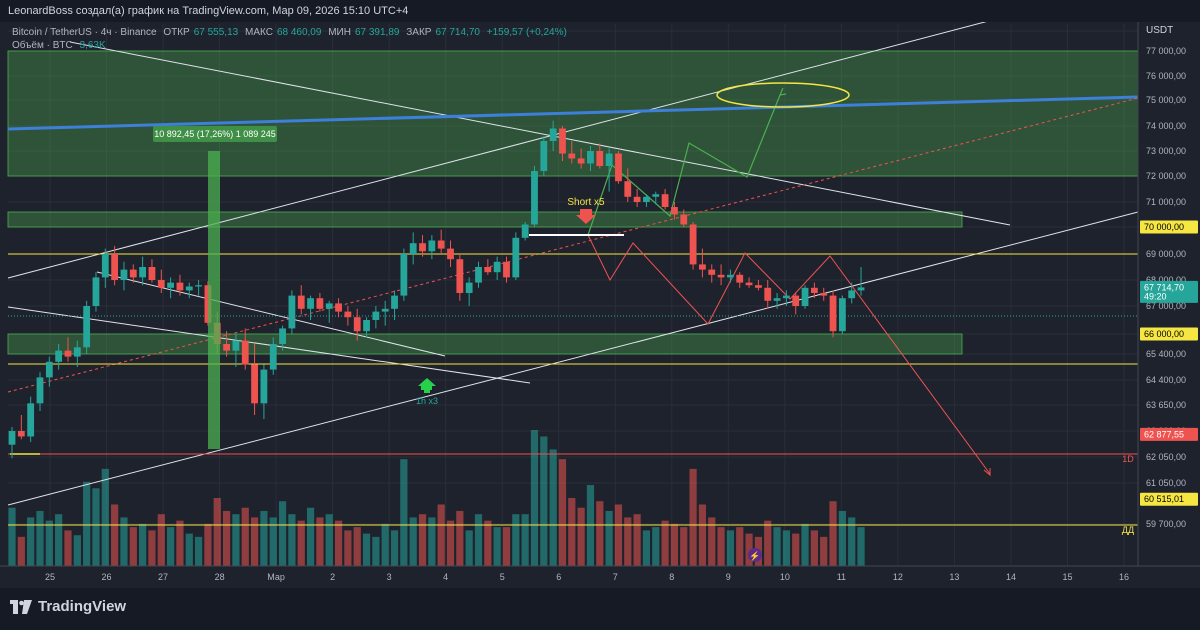 This screenshot has width=1200, height=630. I want to click on y-tick-label: 75 000,00, so click(1166, 100).